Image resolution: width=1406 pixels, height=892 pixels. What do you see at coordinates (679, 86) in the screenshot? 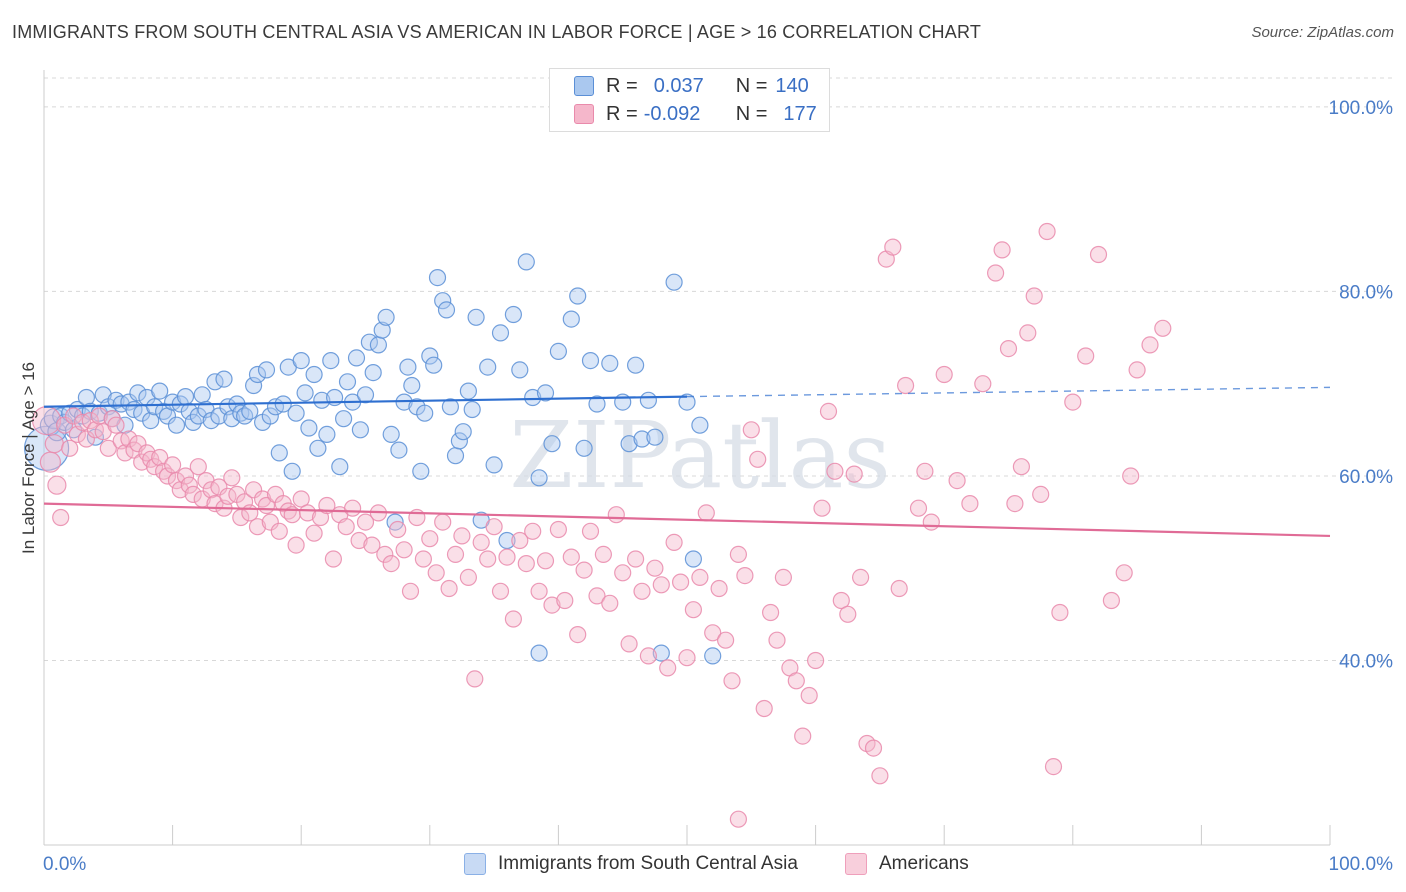
I see `legend-row-immigrants: R = 0.037 N = 140` at bounding box center [679, 86].